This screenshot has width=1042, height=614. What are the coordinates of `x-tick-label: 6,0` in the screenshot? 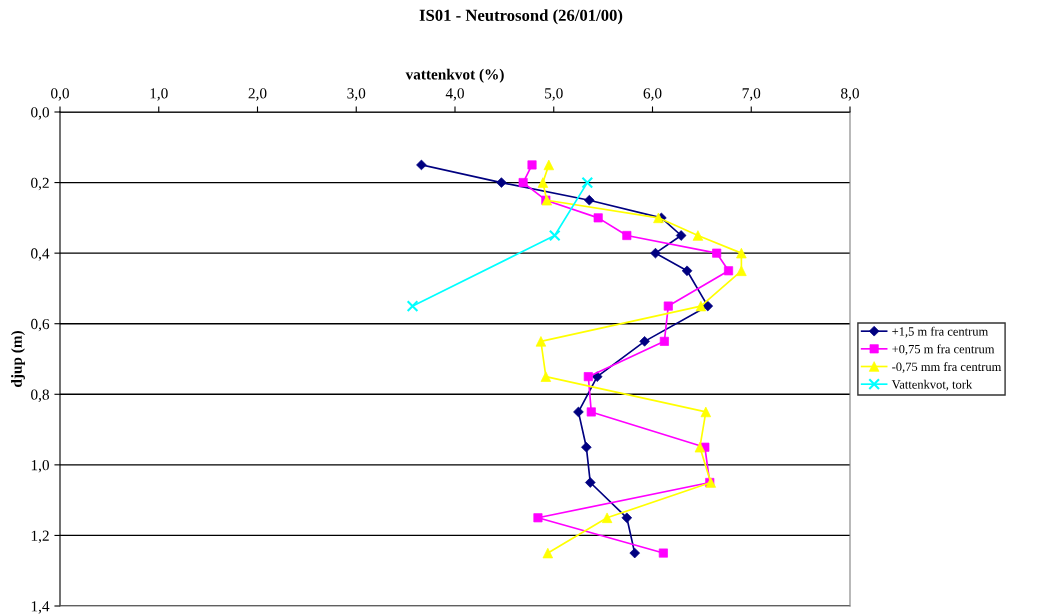 It's located at (652, 94).